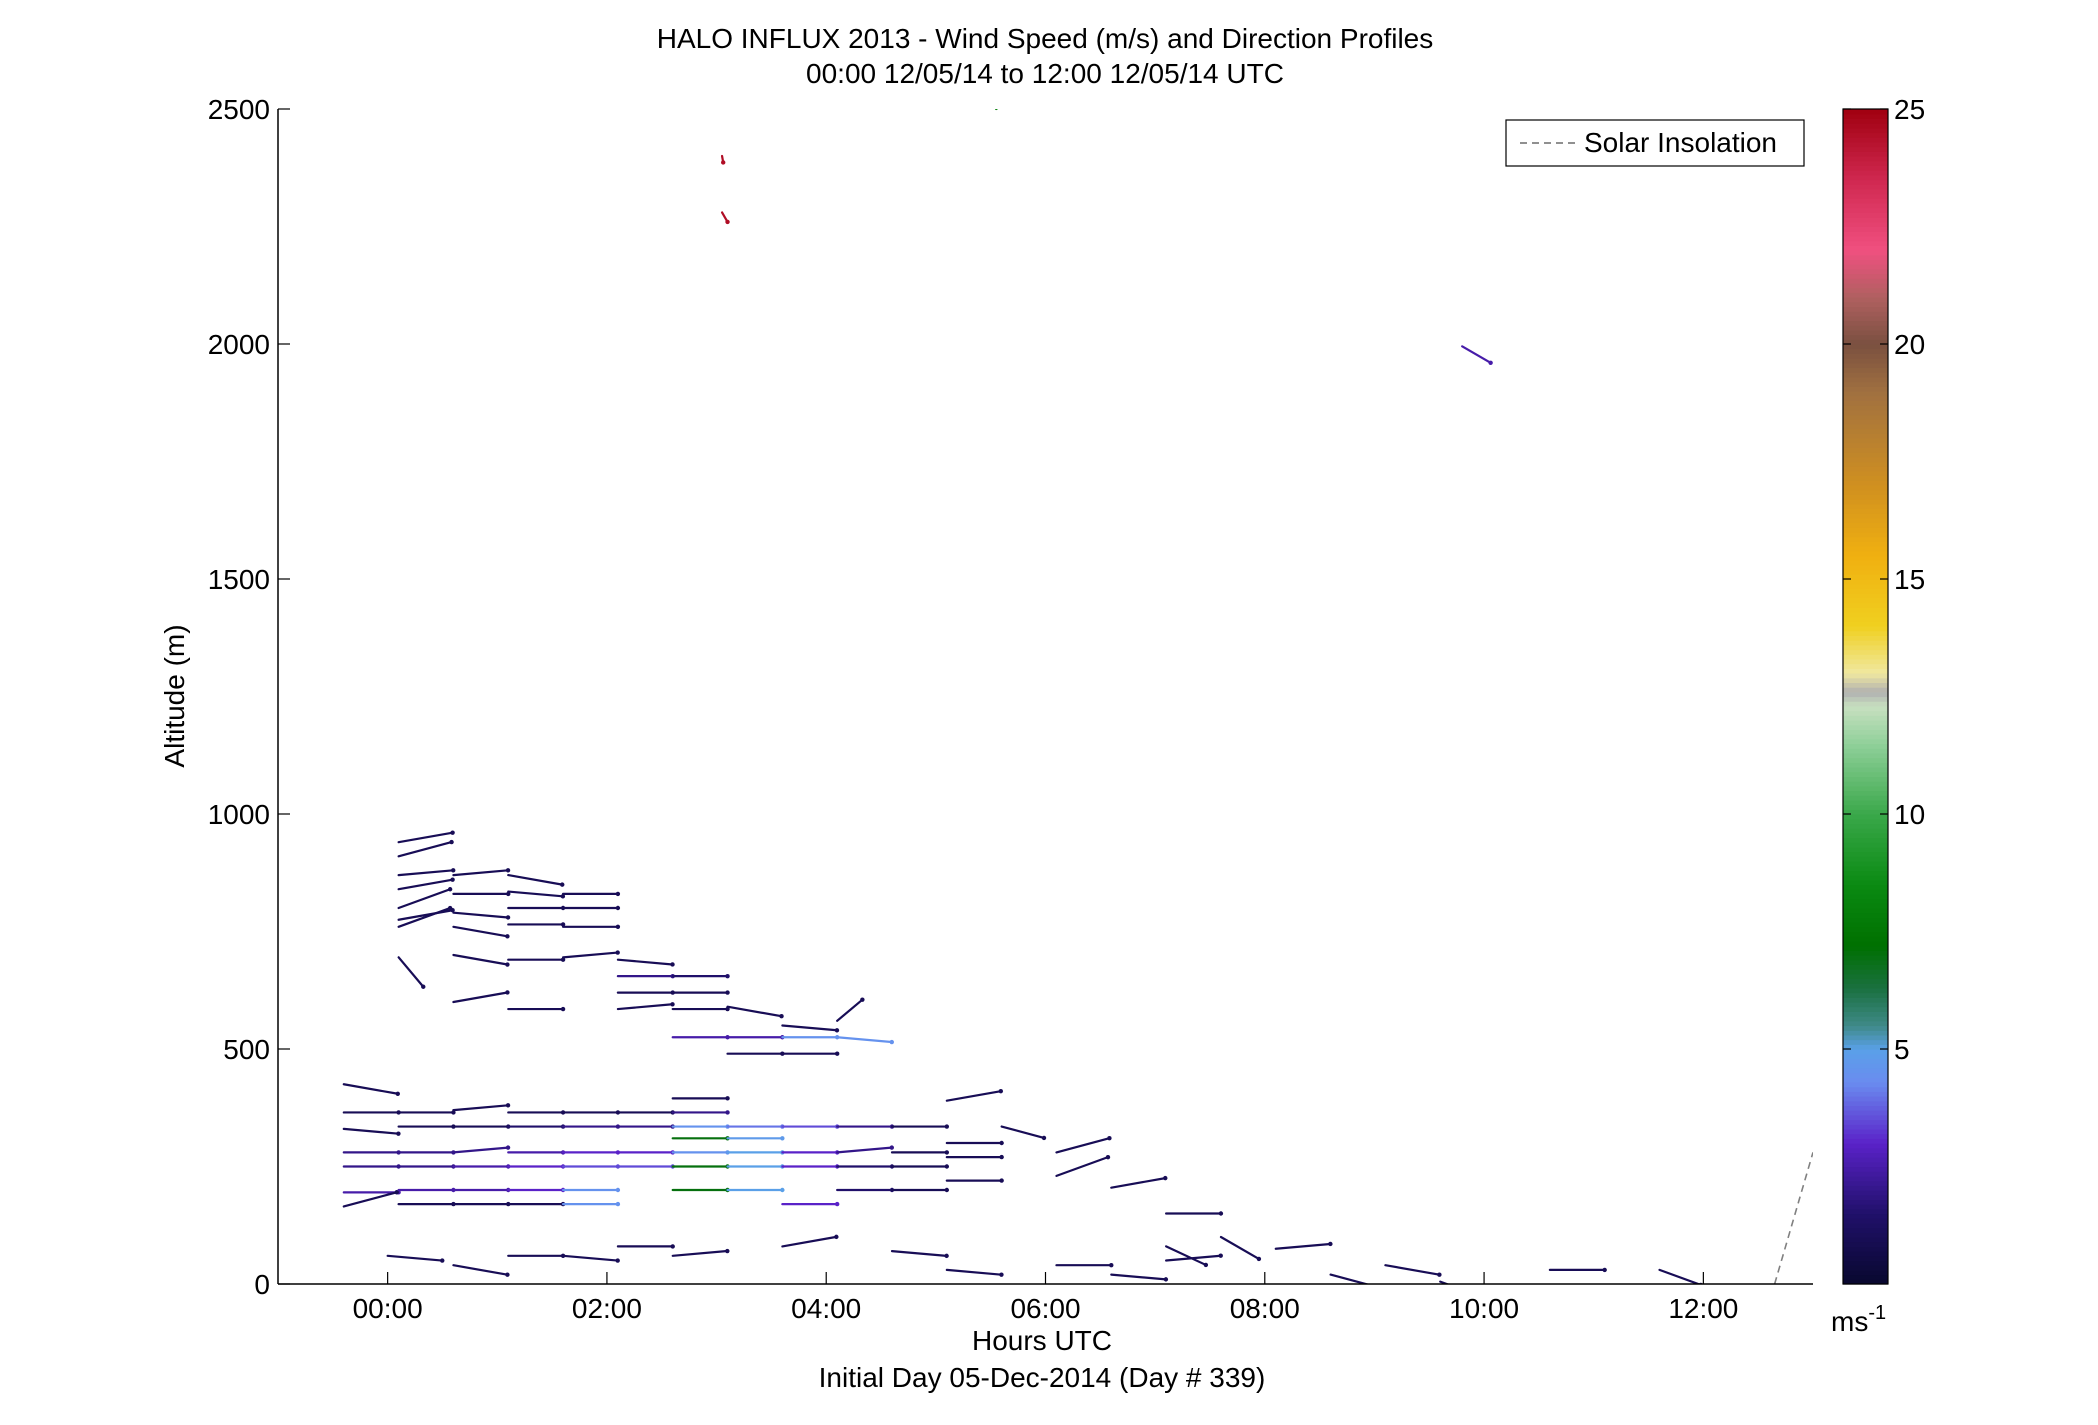 The width and height of the screenshot is (2098, 1425). I want to click on y-axis-ticks: 0 500 1000 1500 2000 2500, so click(249, 697).